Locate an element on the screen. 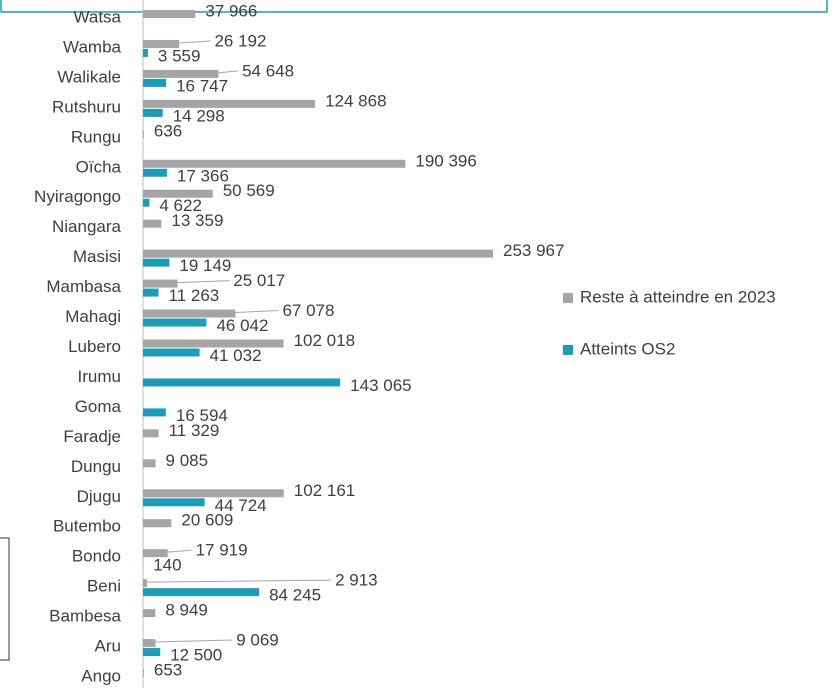  category-label: Bondo is located at coordinates (96, 556).